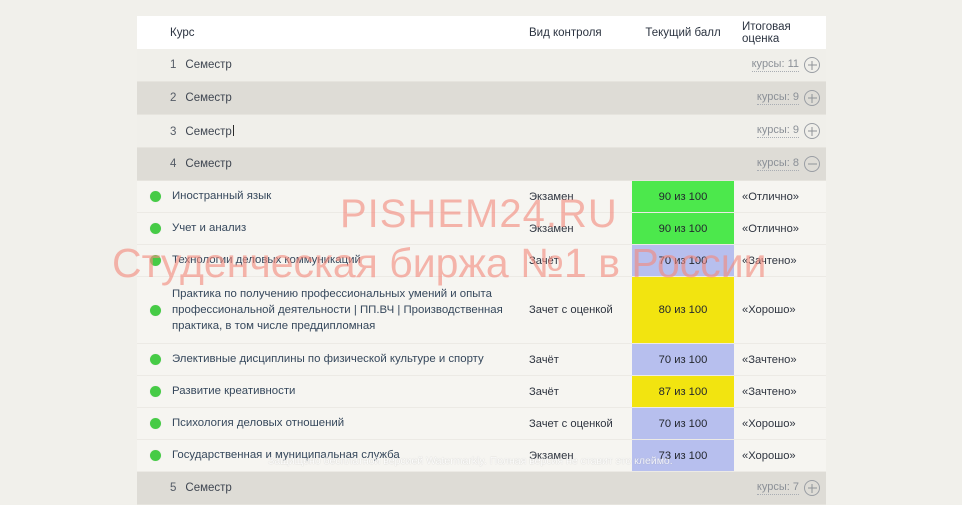 Image resolution: width=962 pixels, height=505 pixels. I want to click on course-name: Психология деловых отношений, so click(258, 423).